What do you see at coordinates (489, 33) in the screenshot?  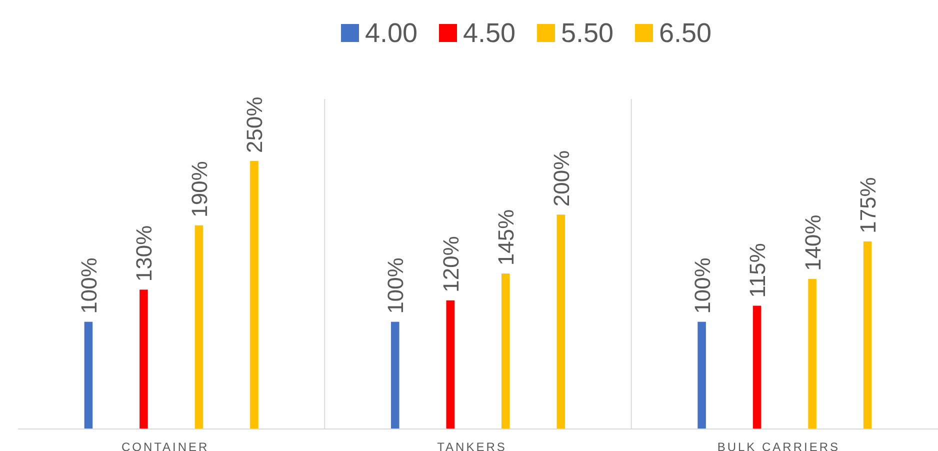 I see `legend-label: 4.50` at bounding box center [489, 33].